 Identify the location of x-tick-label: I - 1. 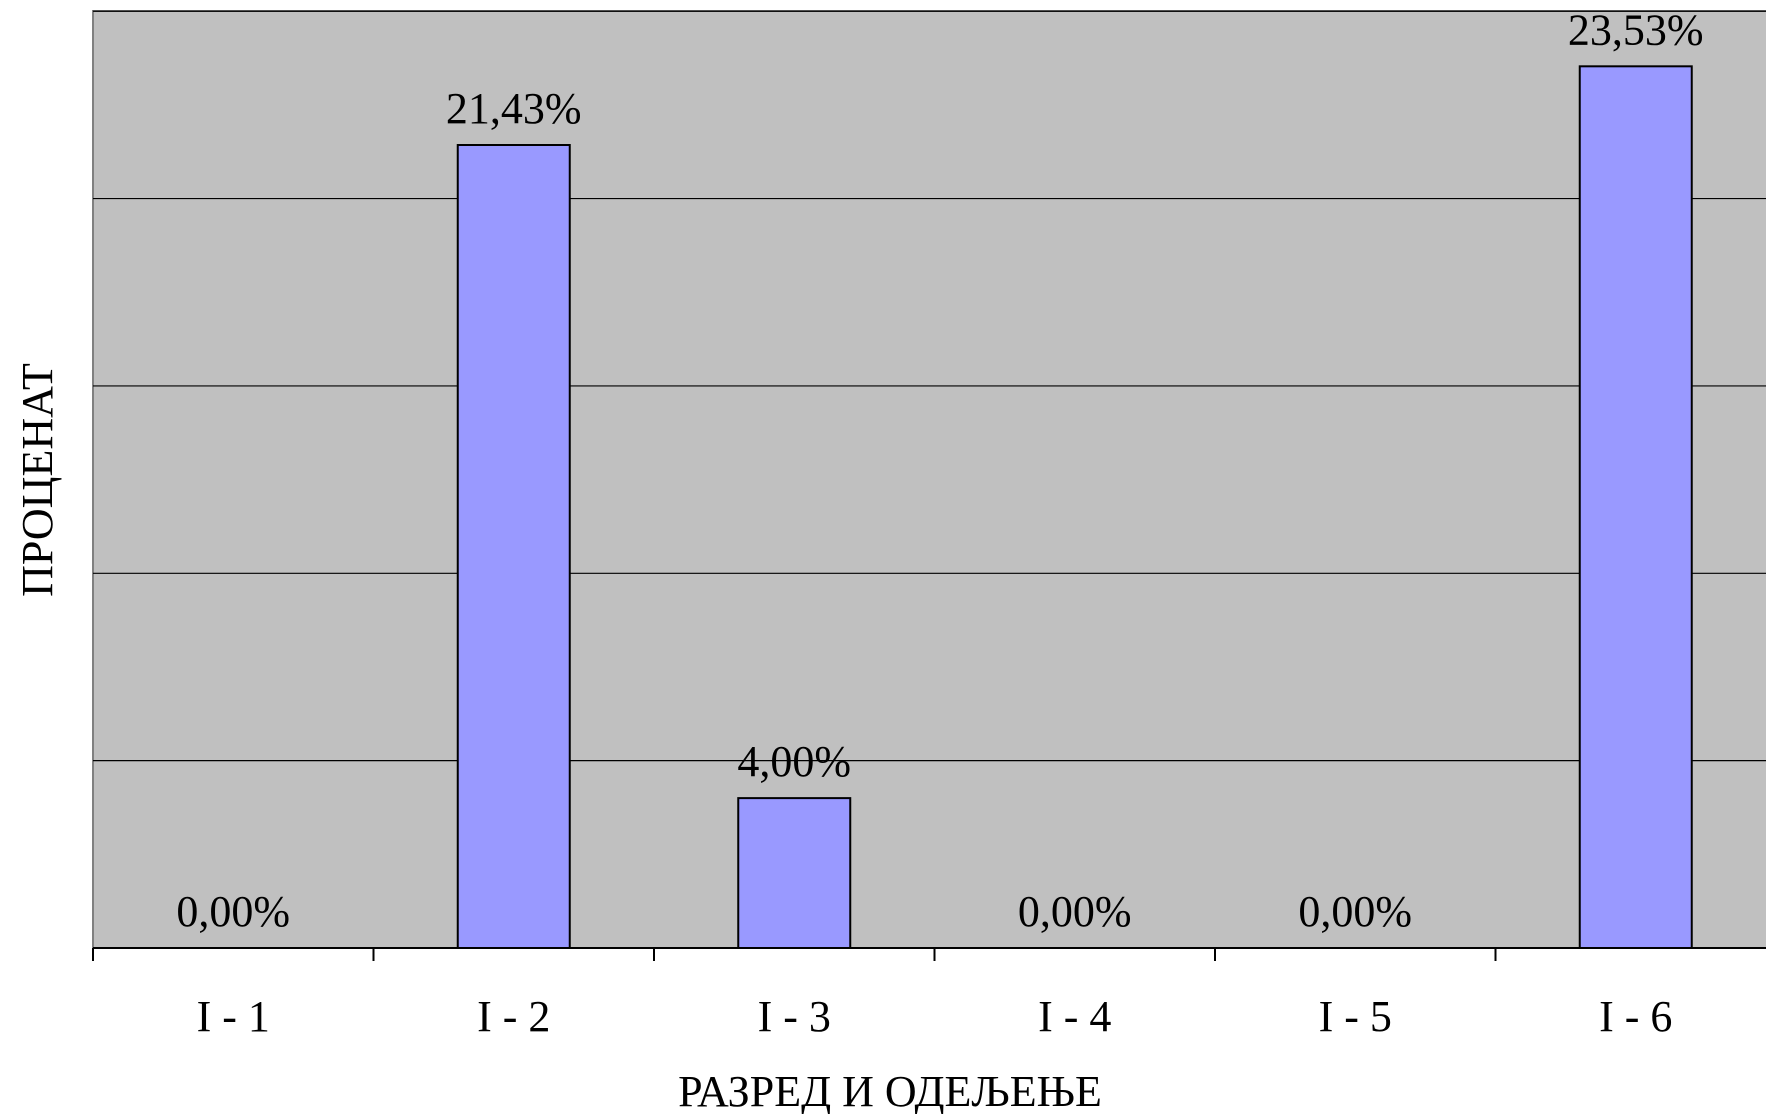
(233, 1016).